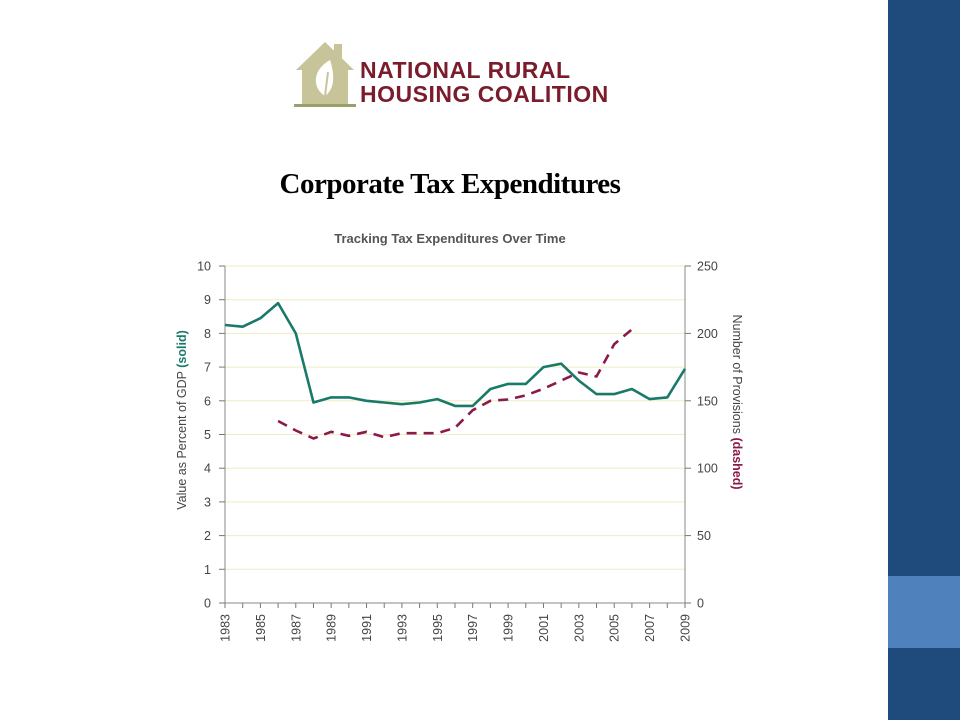  What do you see at coordinates (473, 628) in the screenshot?
I see `x-tick-label: 1997` at bounding box center [473, 628].